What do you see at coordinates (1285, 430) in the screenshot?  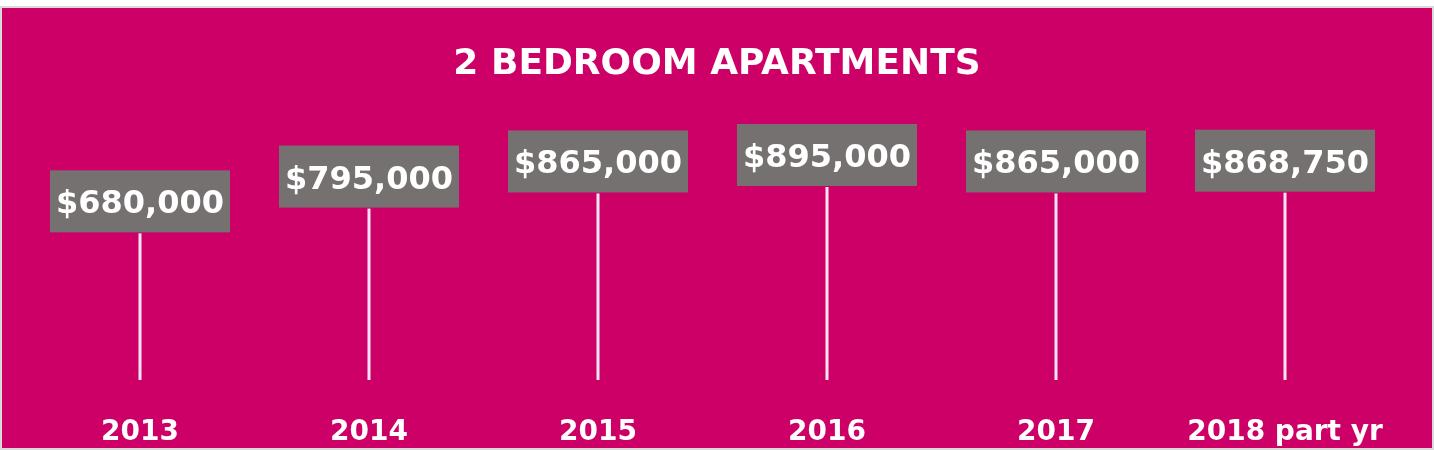 I see `x-tick-label: 2018 part yr` at bounding box center [1285, 430].